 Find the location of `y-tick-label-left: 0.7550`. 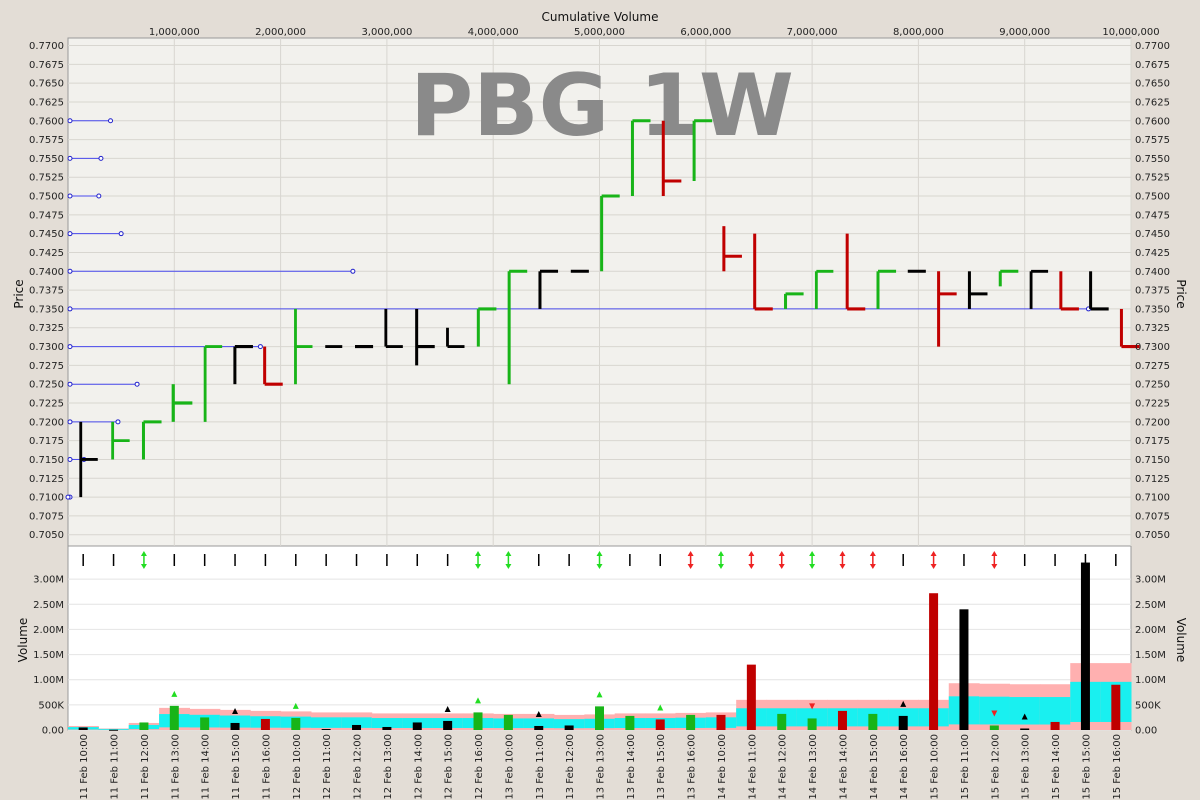

y-tick-label-left: 0.7550 is located at coordinates (46, 159).